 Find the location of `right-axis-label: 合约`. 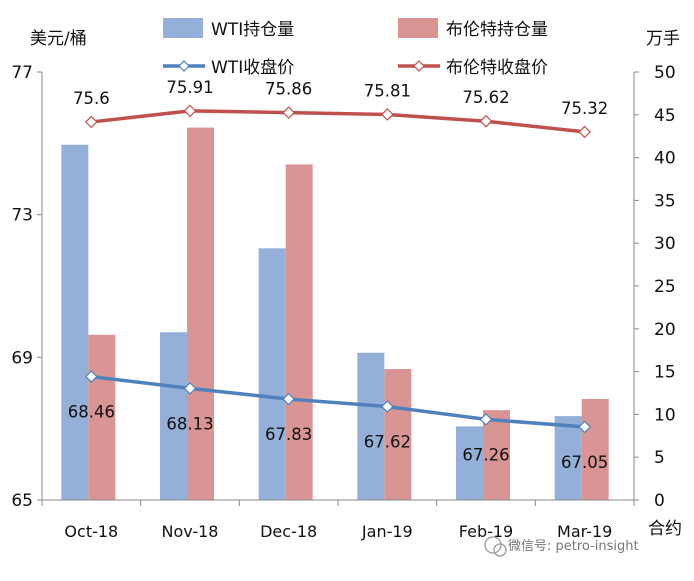

right-axis-label: 合约 is located at coordinates (665, 529).